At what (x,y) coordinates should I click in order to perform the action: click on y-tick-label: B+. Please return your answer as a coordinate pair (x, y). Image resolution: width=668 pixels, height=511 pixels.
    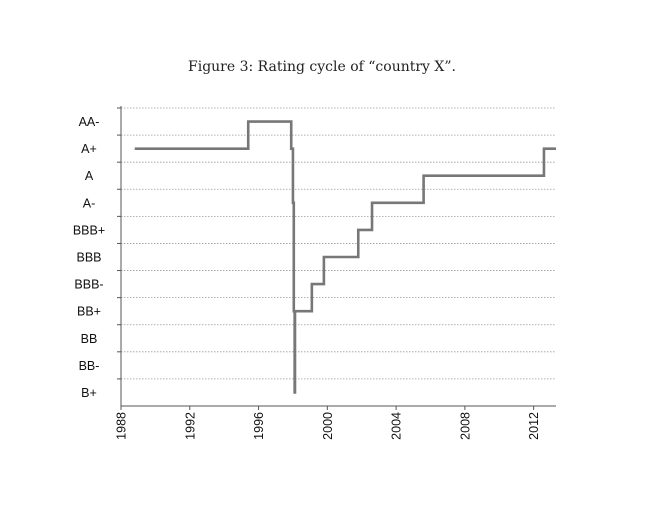
    Looking at the image, I should click on (89, 393).